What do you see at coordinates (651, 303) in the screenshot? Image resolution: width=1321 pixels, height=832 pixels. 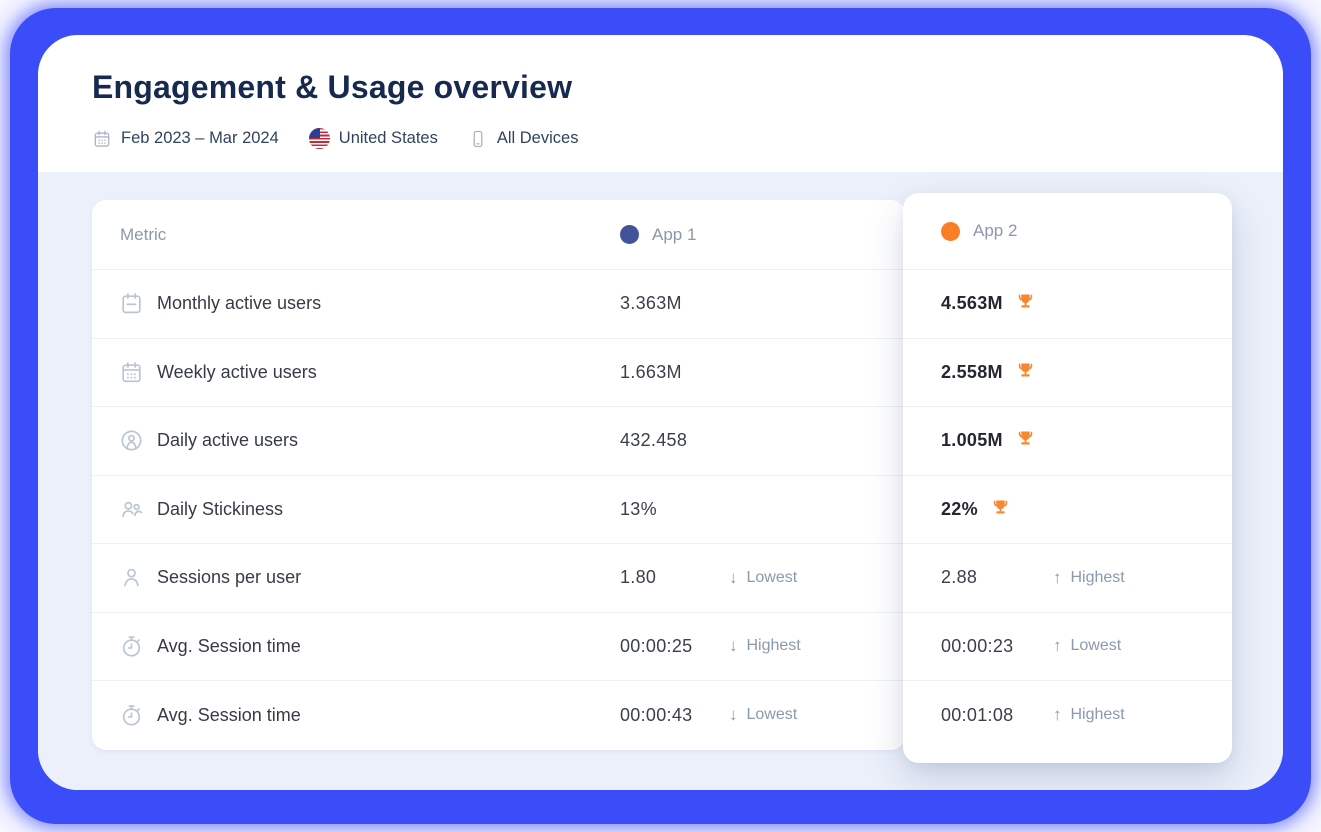 I see `app1-value: 3.363M` at bounding box center [651, 303].